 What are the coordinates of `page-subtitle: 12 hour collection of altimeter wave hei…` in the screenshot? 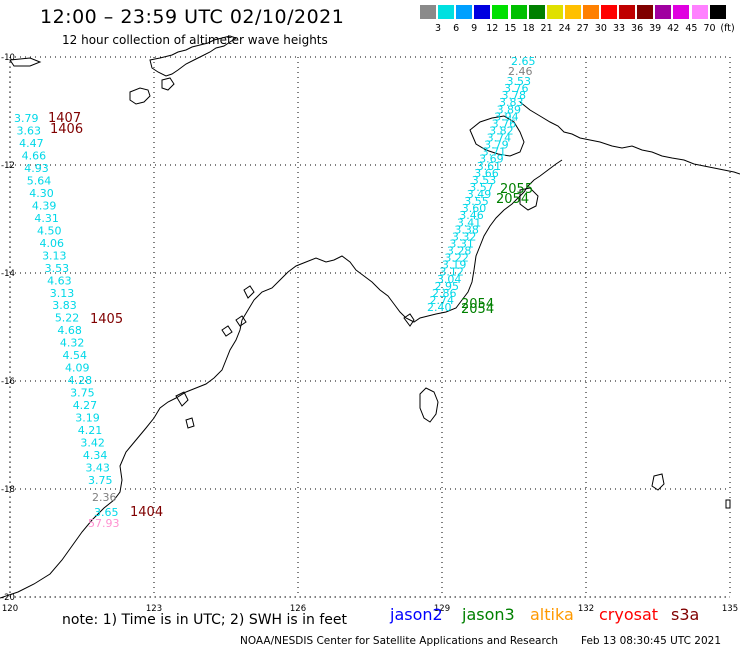 It's located at (195, 40).